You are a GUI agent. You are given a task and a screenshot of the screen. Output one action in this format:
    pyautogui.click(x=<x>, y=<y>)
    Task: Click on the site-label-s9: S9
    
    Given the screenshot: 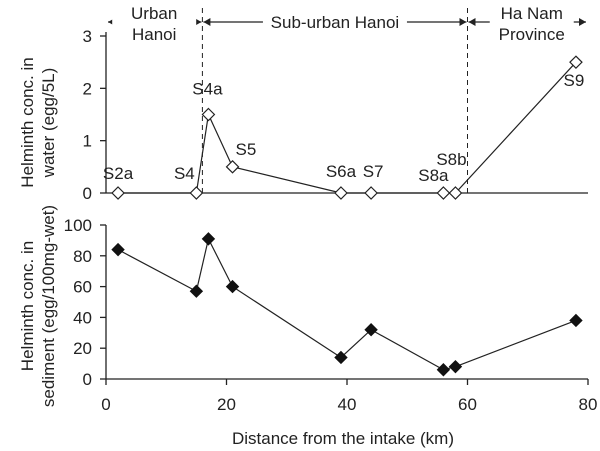 What is the action you would take?
    pyautogui.click(x=574, y=80)
    